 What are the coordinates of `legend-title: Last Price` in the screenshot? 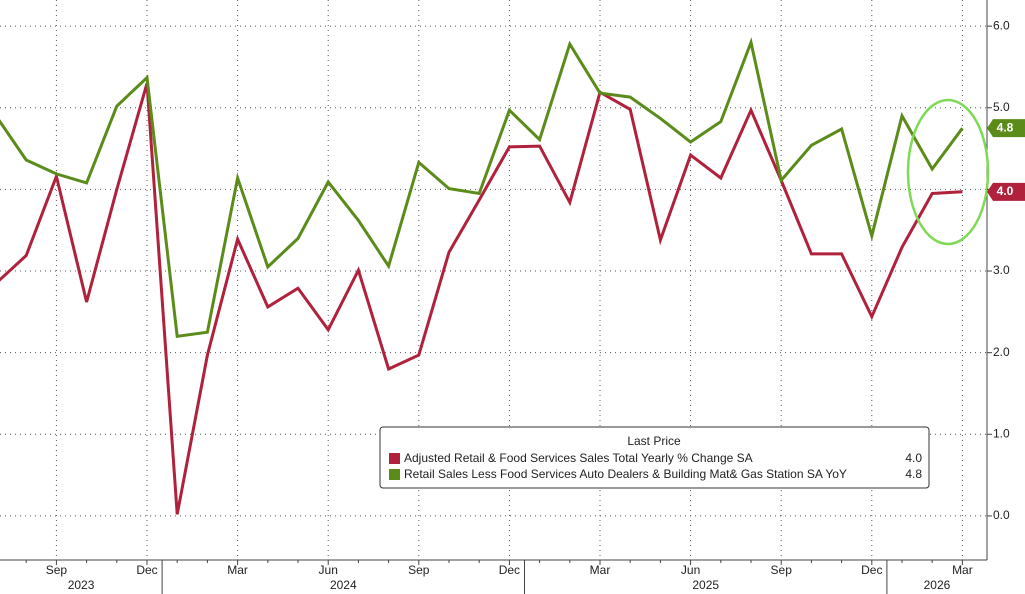 It's located at (654, 441).